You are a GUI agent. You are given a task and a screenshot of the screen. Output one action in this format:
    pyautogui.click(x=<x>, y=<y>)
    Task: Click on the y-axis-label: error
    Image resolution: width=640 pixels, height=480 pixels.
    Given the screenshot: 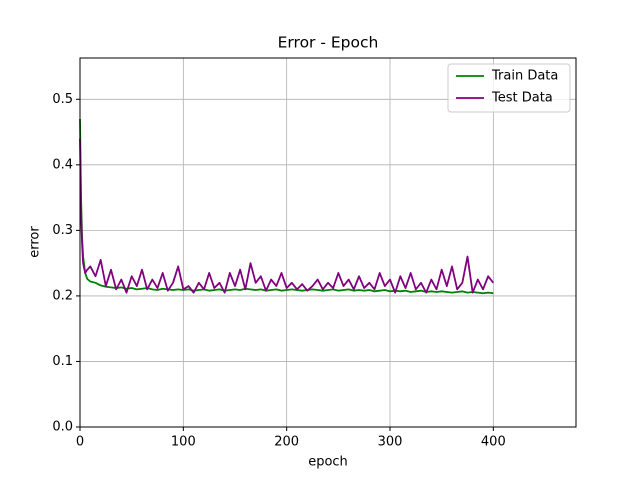 What is the action you would take?
    pyautogui.click(x=35, y=242)
    